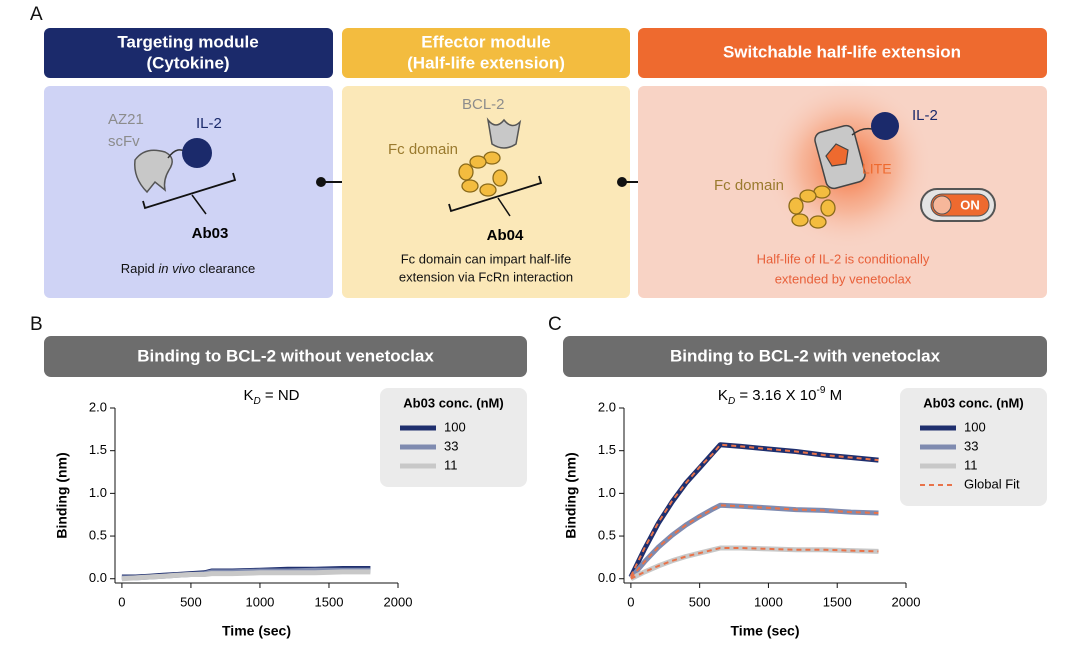 Image resolution: width=1080 pixels, height=648 pixels. I want to click on label: AZ21, so click(126, 119).